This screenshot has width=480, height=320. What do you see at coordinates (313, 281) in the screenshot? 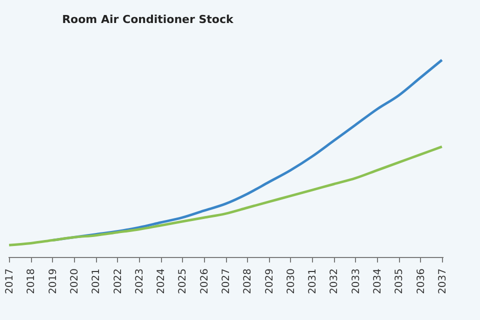
I see `x-tick-label: 2031` at bounding box center [313, 281].